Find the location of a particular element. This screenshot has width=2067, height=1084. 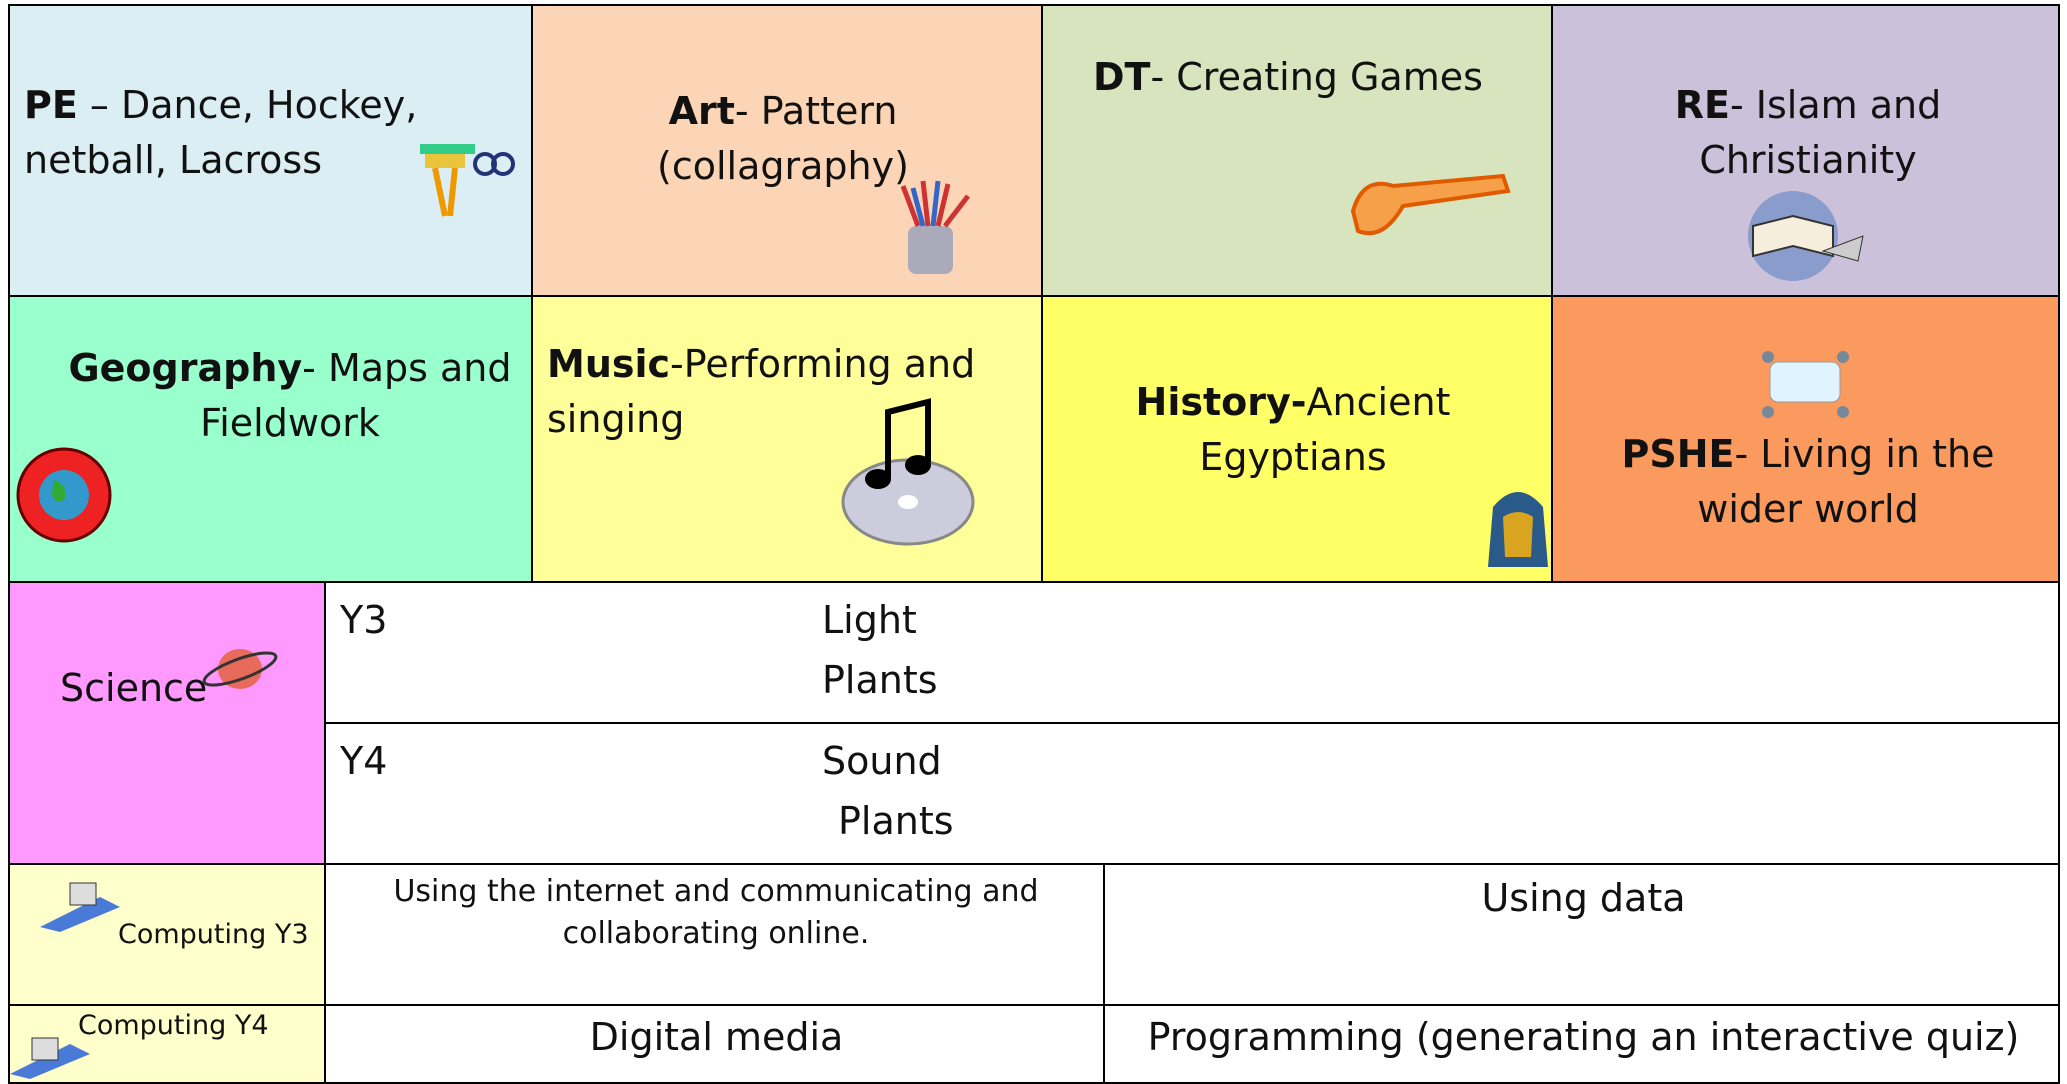

books-icon is located at coordinates (1806, 236).